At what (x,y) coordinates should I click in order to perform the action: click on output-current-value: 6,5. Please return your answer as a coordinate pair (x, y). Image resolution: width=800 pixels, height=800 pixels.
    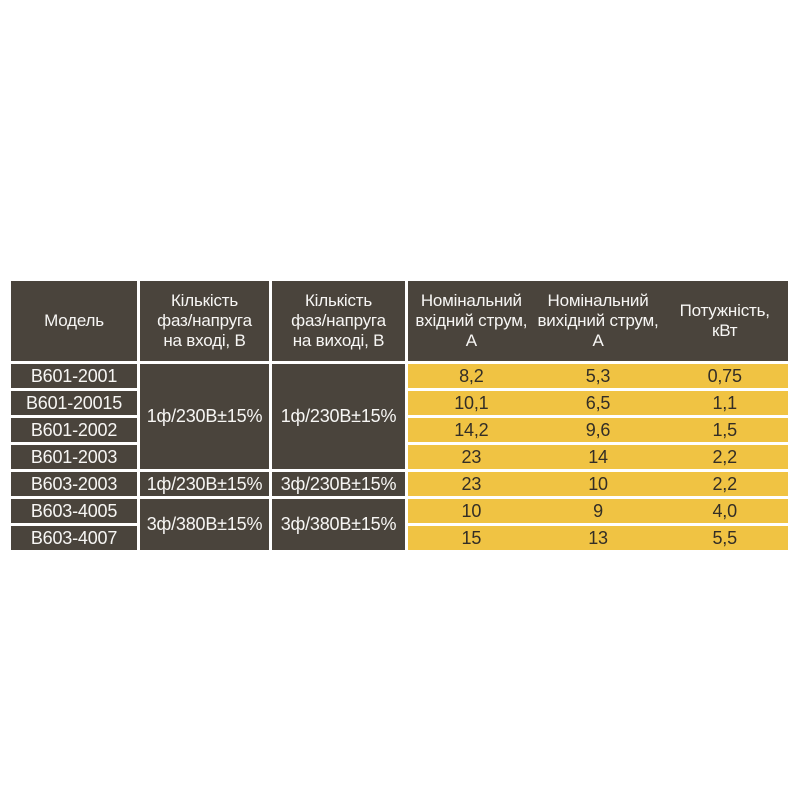
    Looking at the image, I should click on (598, 402).